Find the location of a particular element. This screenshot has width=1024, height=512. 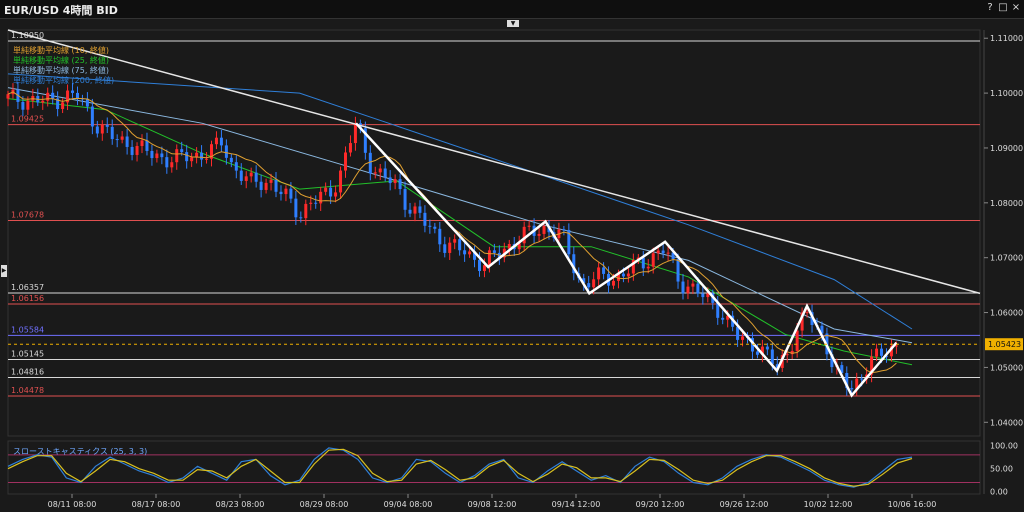

stochastic-title: スローストキャスティクス (25, 3, 3) is located at coordinates (80, 451).